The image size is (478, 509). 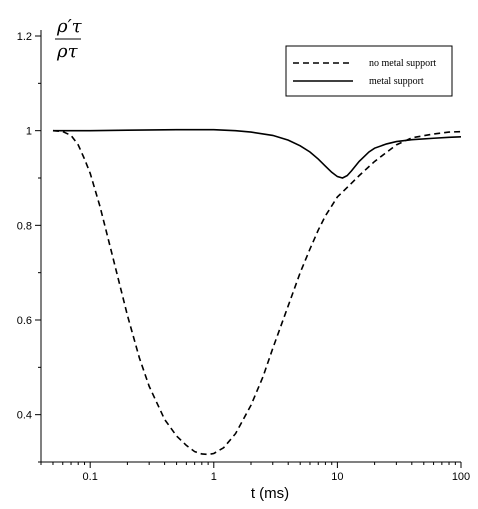 I want to click on y-axis-title-denominator: ρτ, so click(x=67, y=51).